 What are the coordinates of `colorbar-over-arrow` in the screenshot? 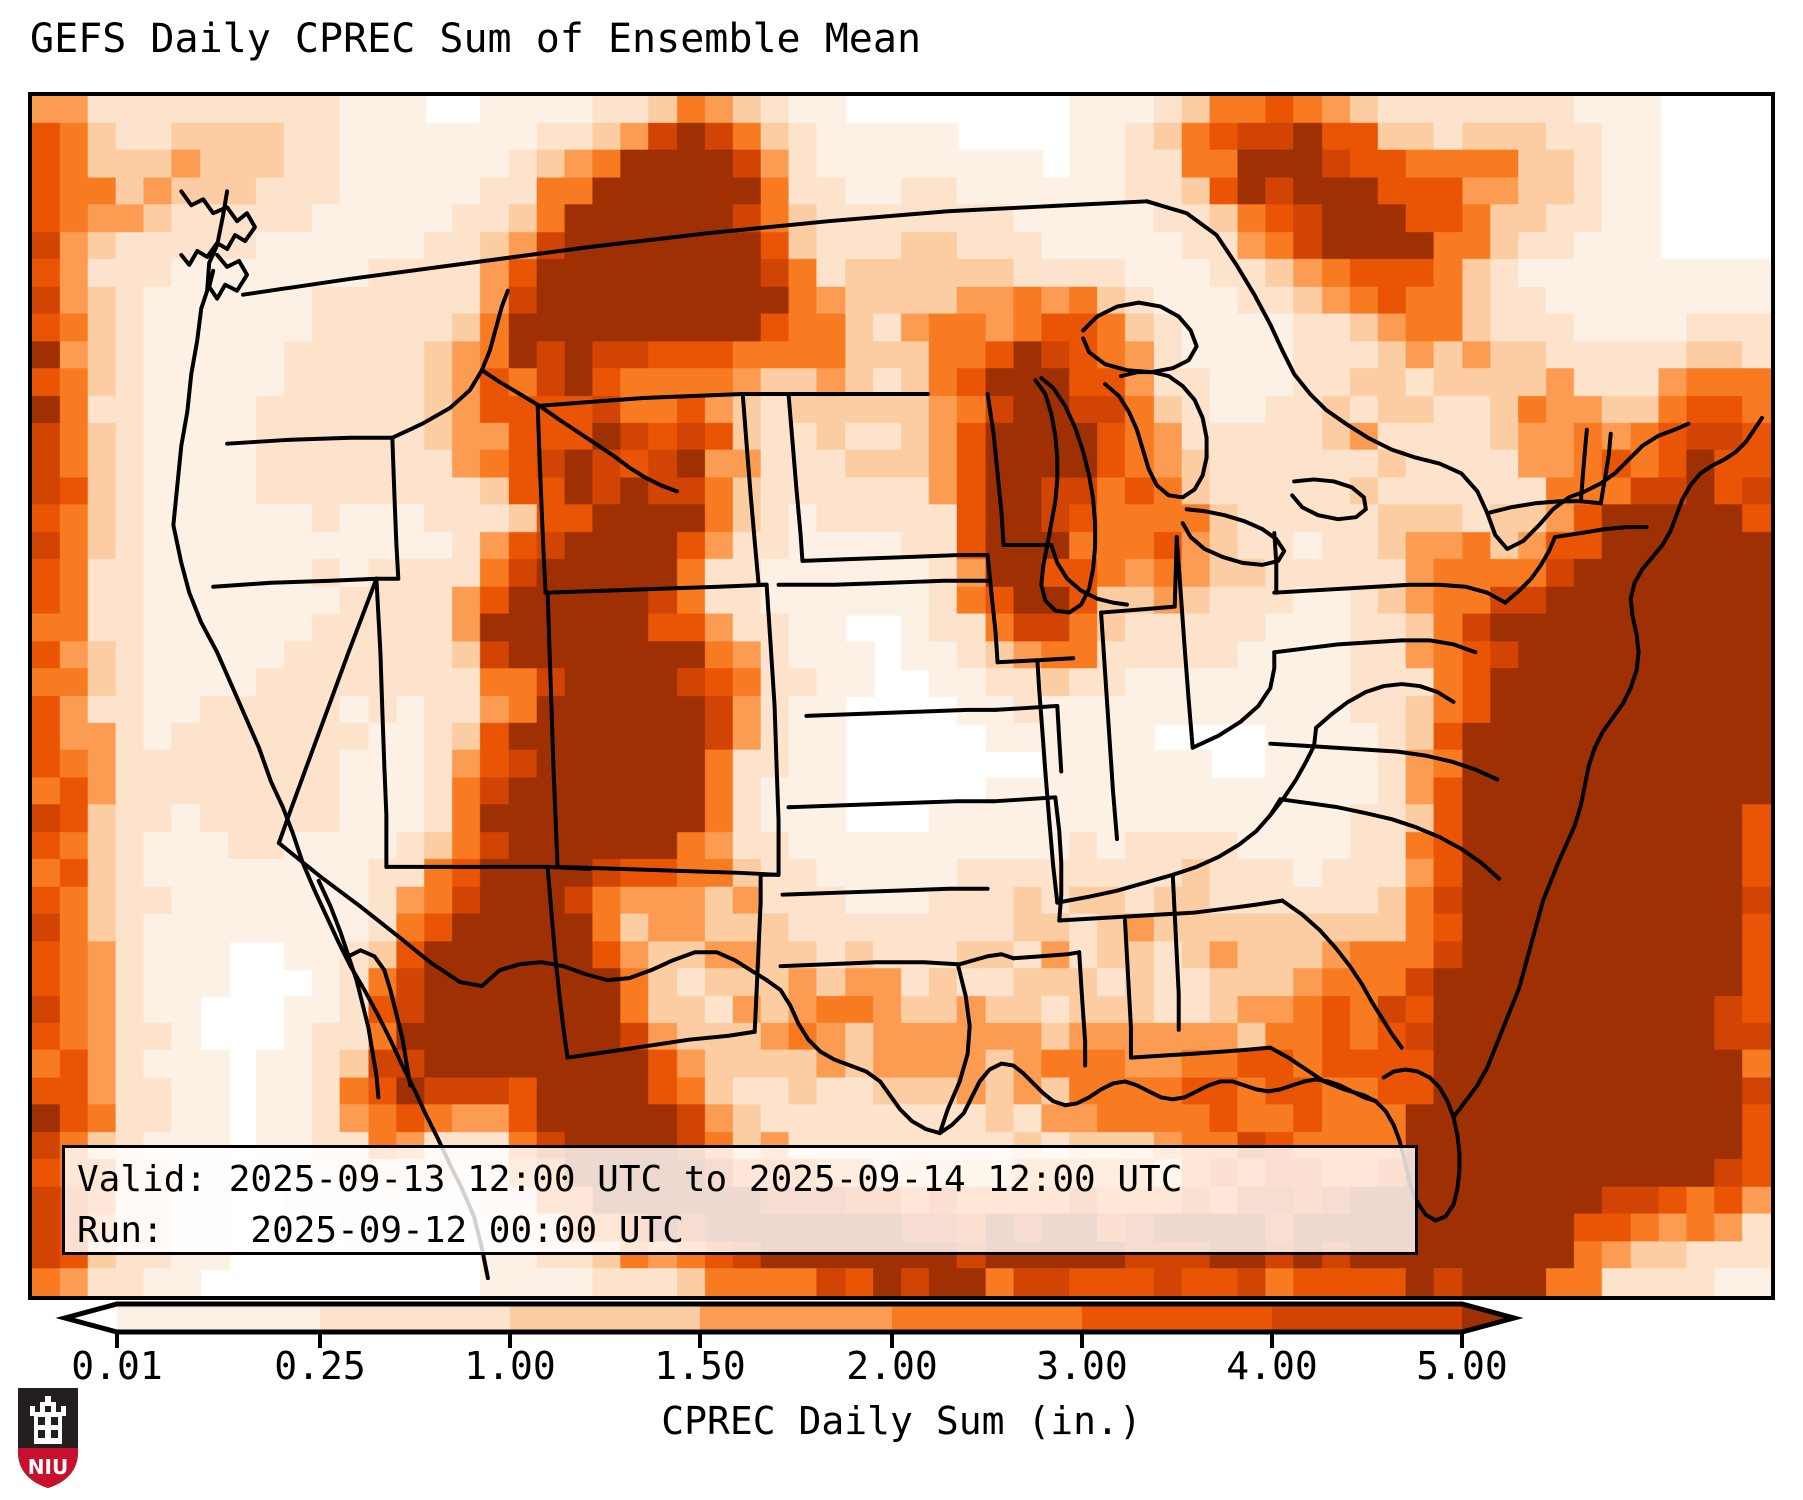 It's located at (1488, 1318).